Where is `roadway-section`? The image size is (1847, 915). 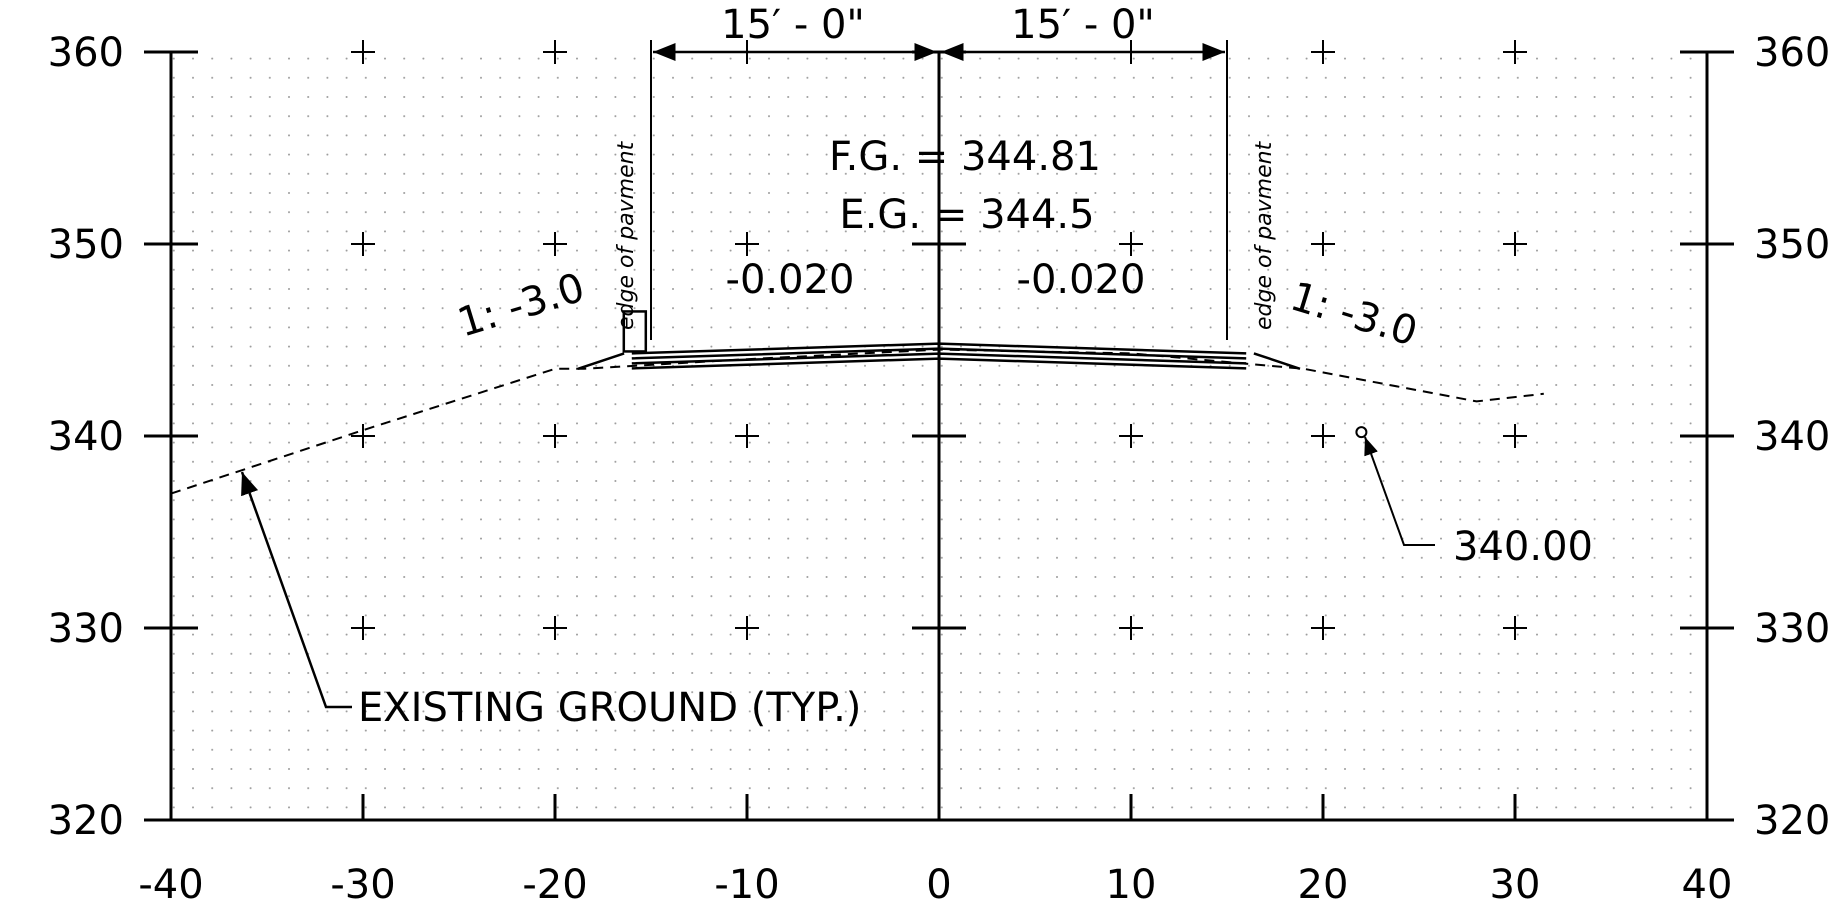
roadway-section is located at coordinates (939, 340).